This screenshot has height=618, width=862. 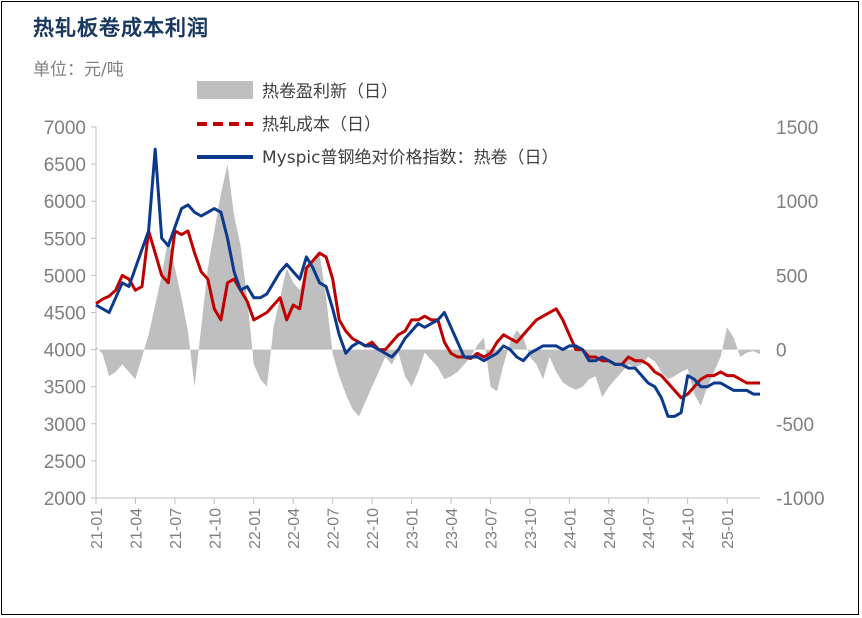 What do you see at coordinates (65, 128) in the screenshot?
I see `left-axis-tick-label: 7000` at bounding box center [65, 128].